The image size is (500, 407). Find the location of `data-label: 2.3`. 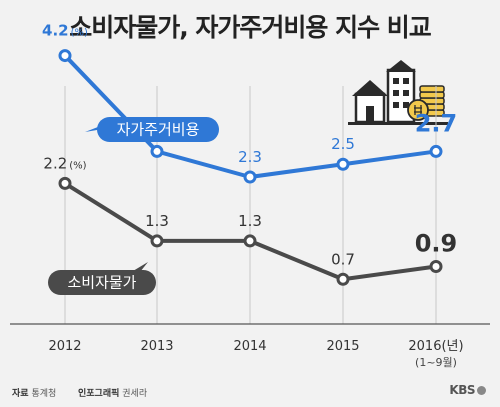

data-label: 2.3 is located at coordinates (250, 157).